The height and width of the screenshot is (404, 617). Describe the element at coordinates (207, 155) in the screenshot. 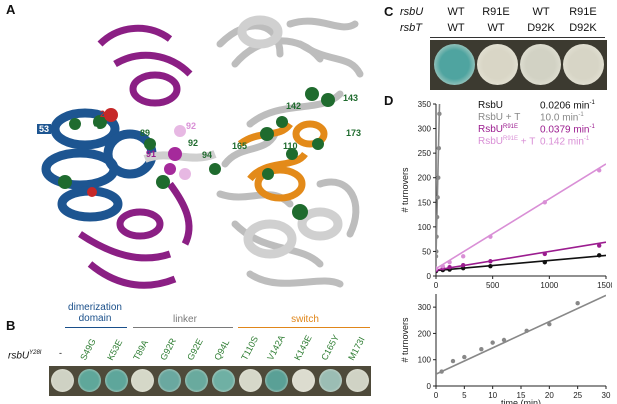

I see `residue-label-94: 94` at that location.